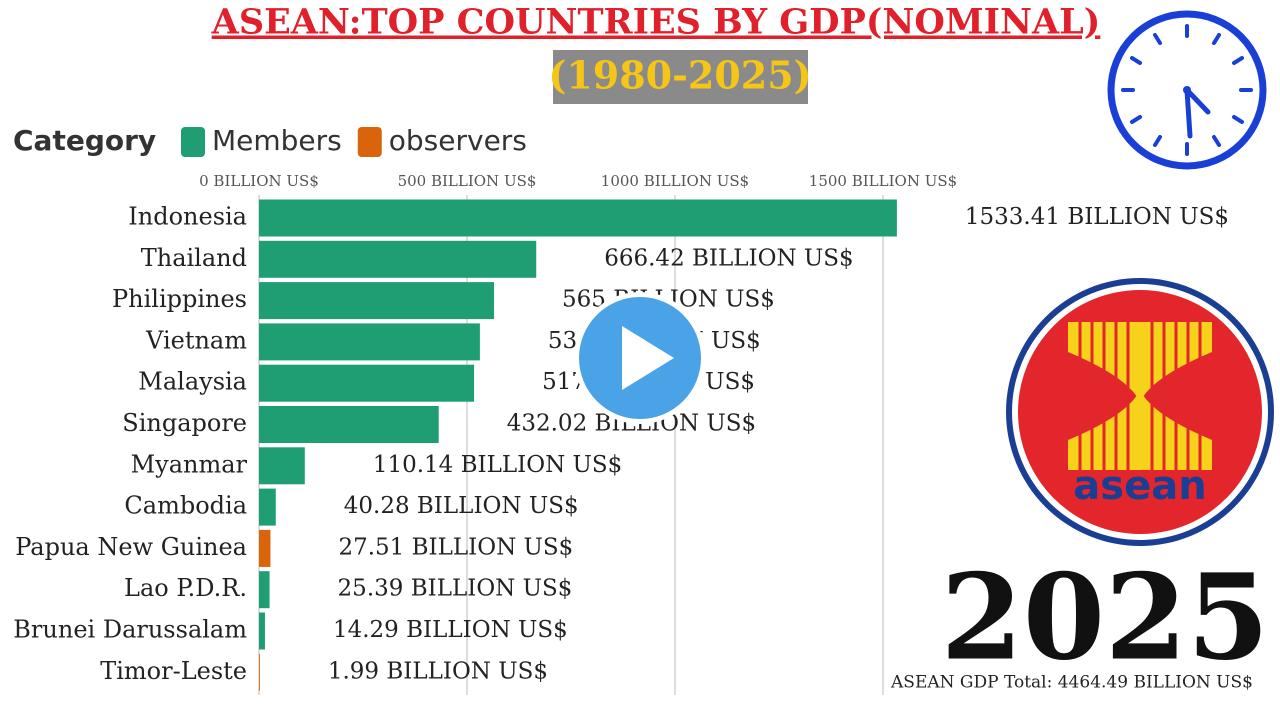  What do you see at coordinates (1139, 486) in the screenshot?
I see `logo-text: asean` at bounding box center [1139, 486].